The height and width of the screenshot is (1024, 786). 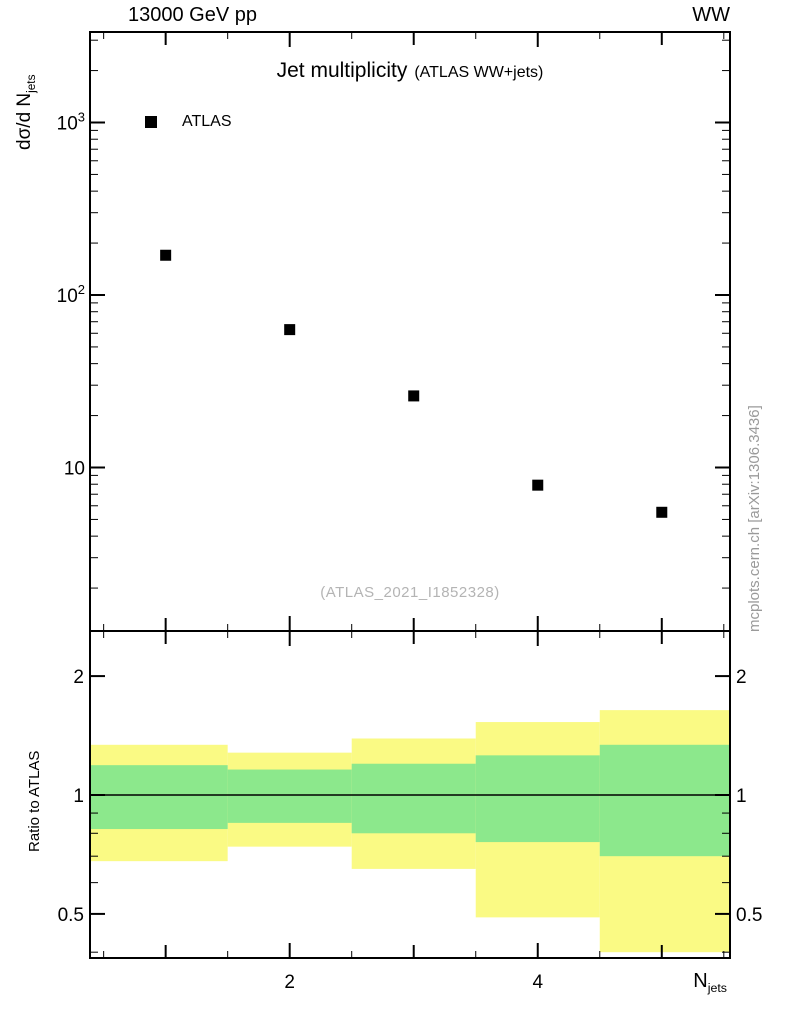 I want to click on ratio-tick-label-right: 1, so click(x=741, y=796).